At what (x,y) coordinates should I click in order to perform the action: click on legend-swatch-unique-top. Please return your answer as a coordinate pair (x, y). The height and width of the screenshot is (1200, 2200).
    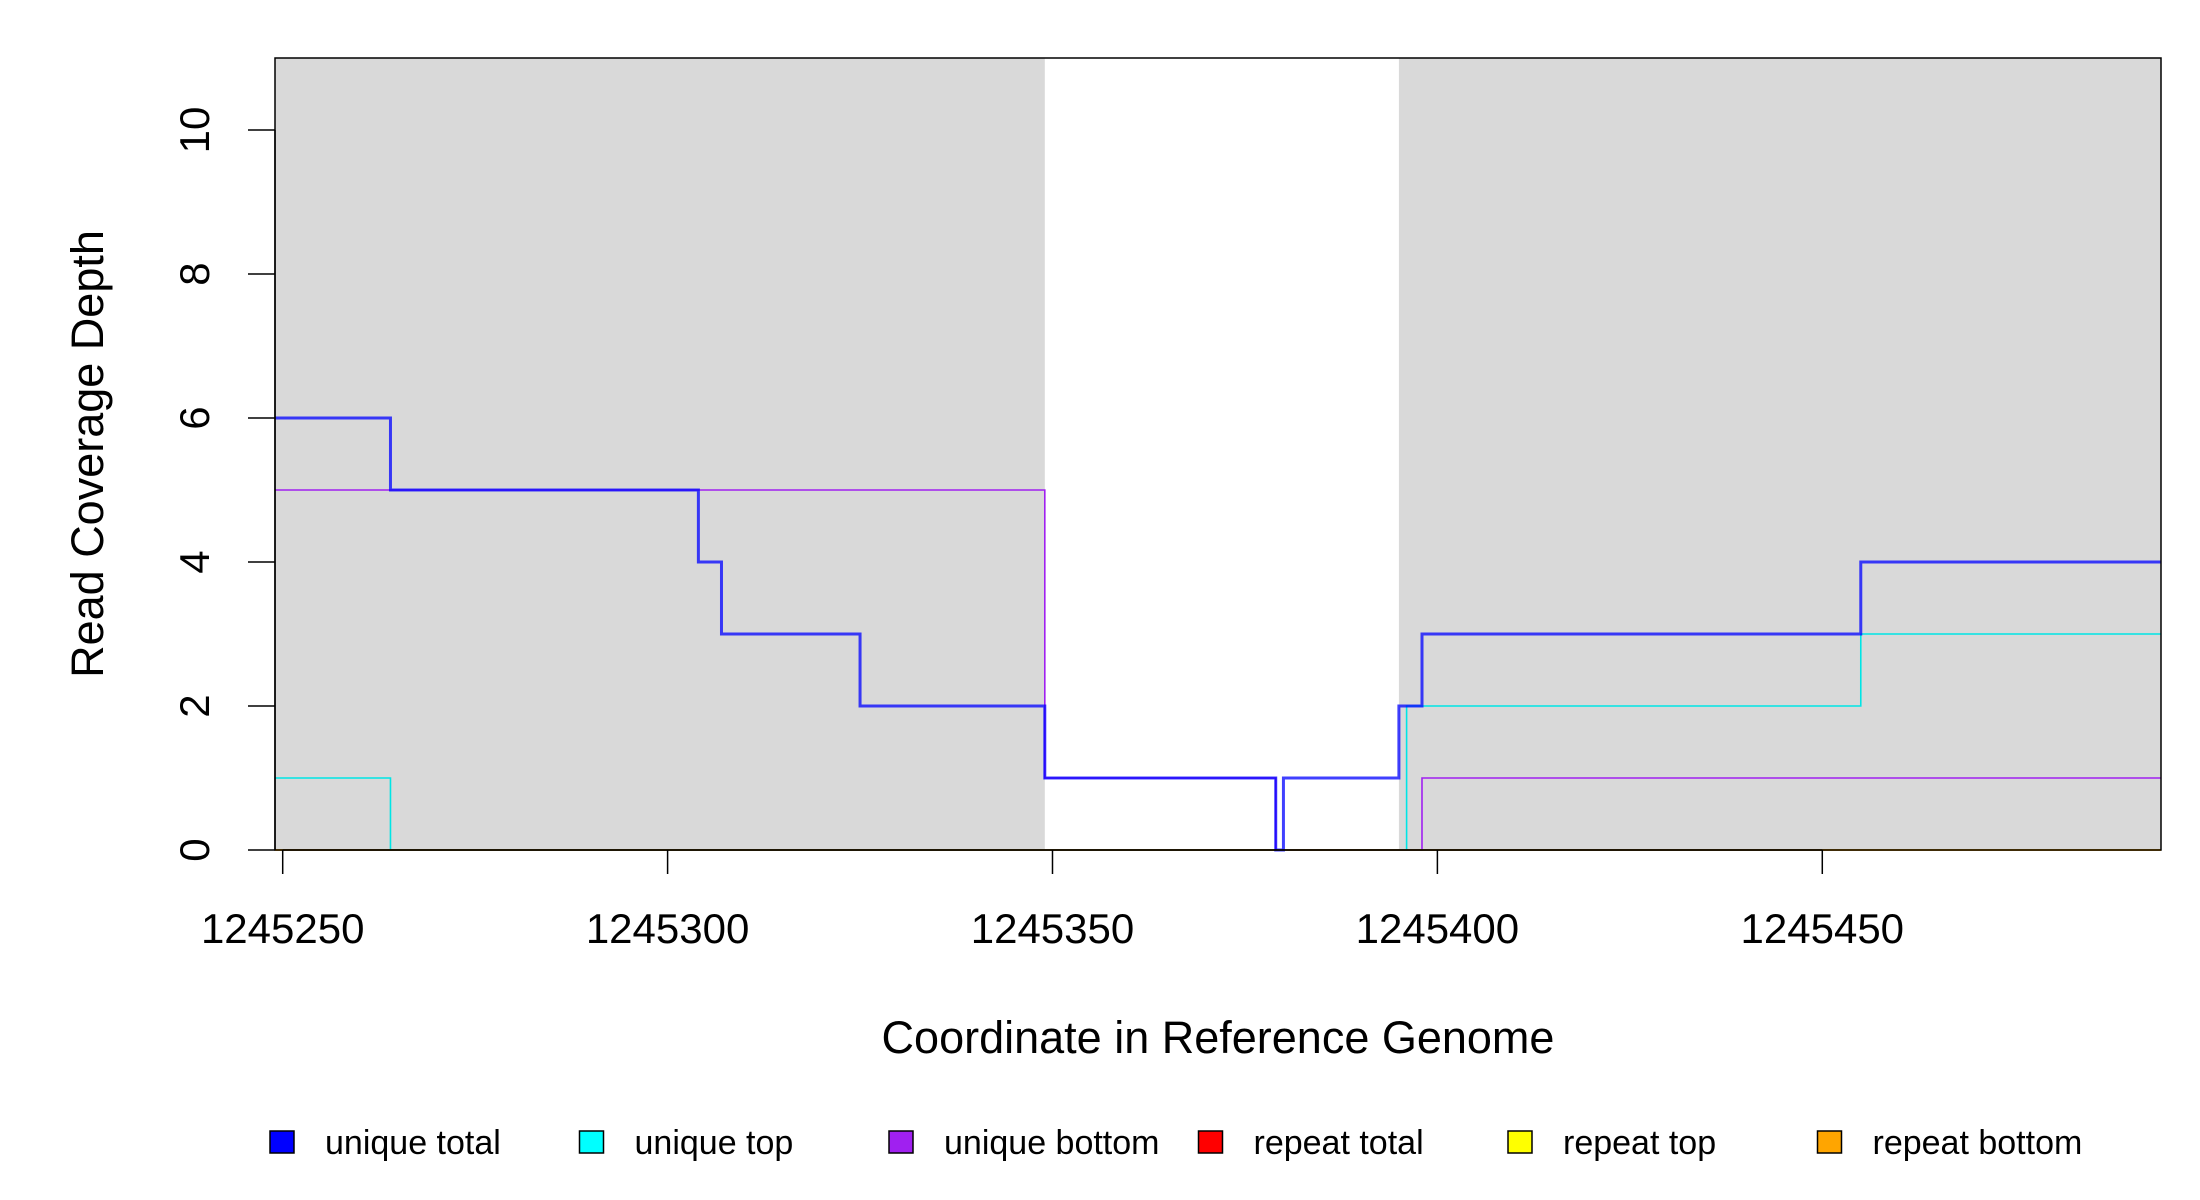
    Looking at the image, I should click on (591, 1142).